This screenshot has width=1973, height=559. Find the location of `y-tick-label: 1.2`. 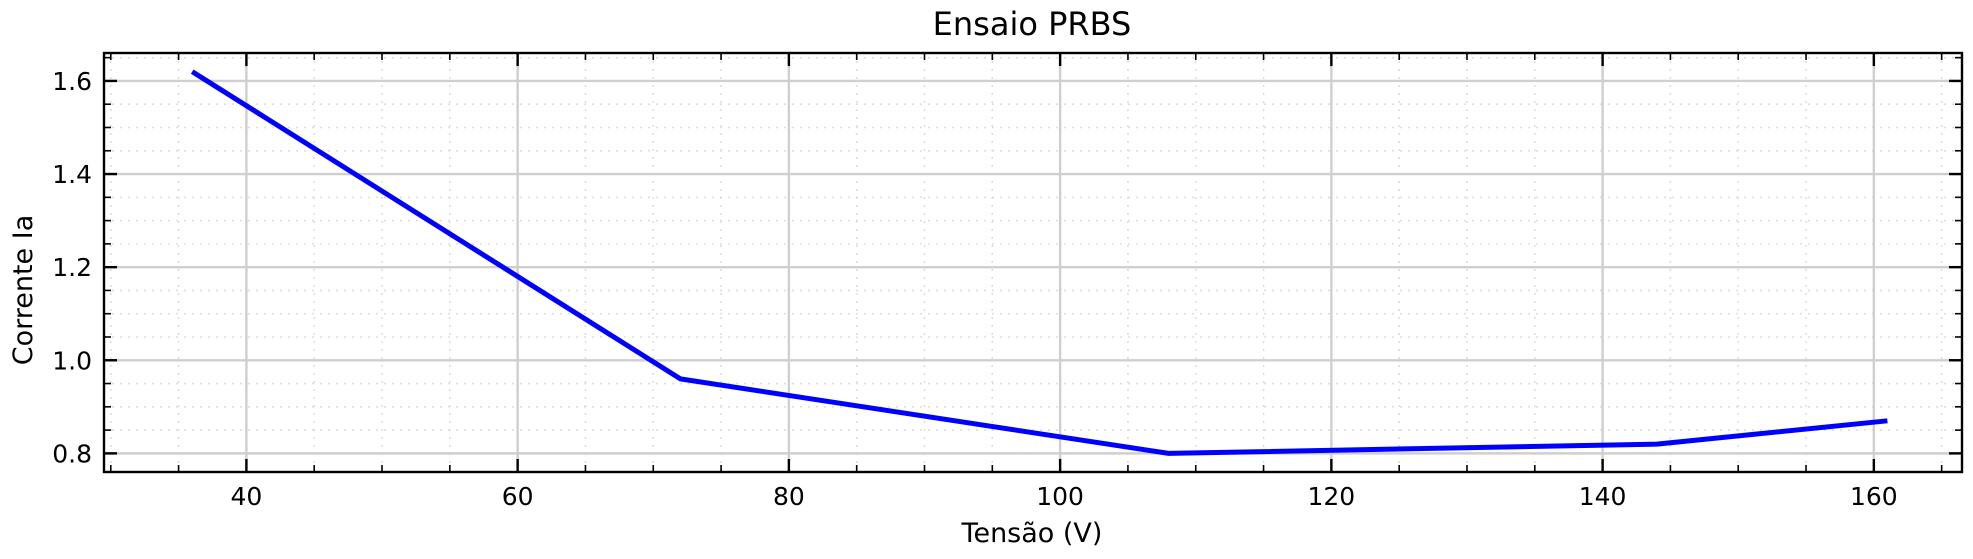

y-tick-label: 1.2 is located at coordinates (72, 267).